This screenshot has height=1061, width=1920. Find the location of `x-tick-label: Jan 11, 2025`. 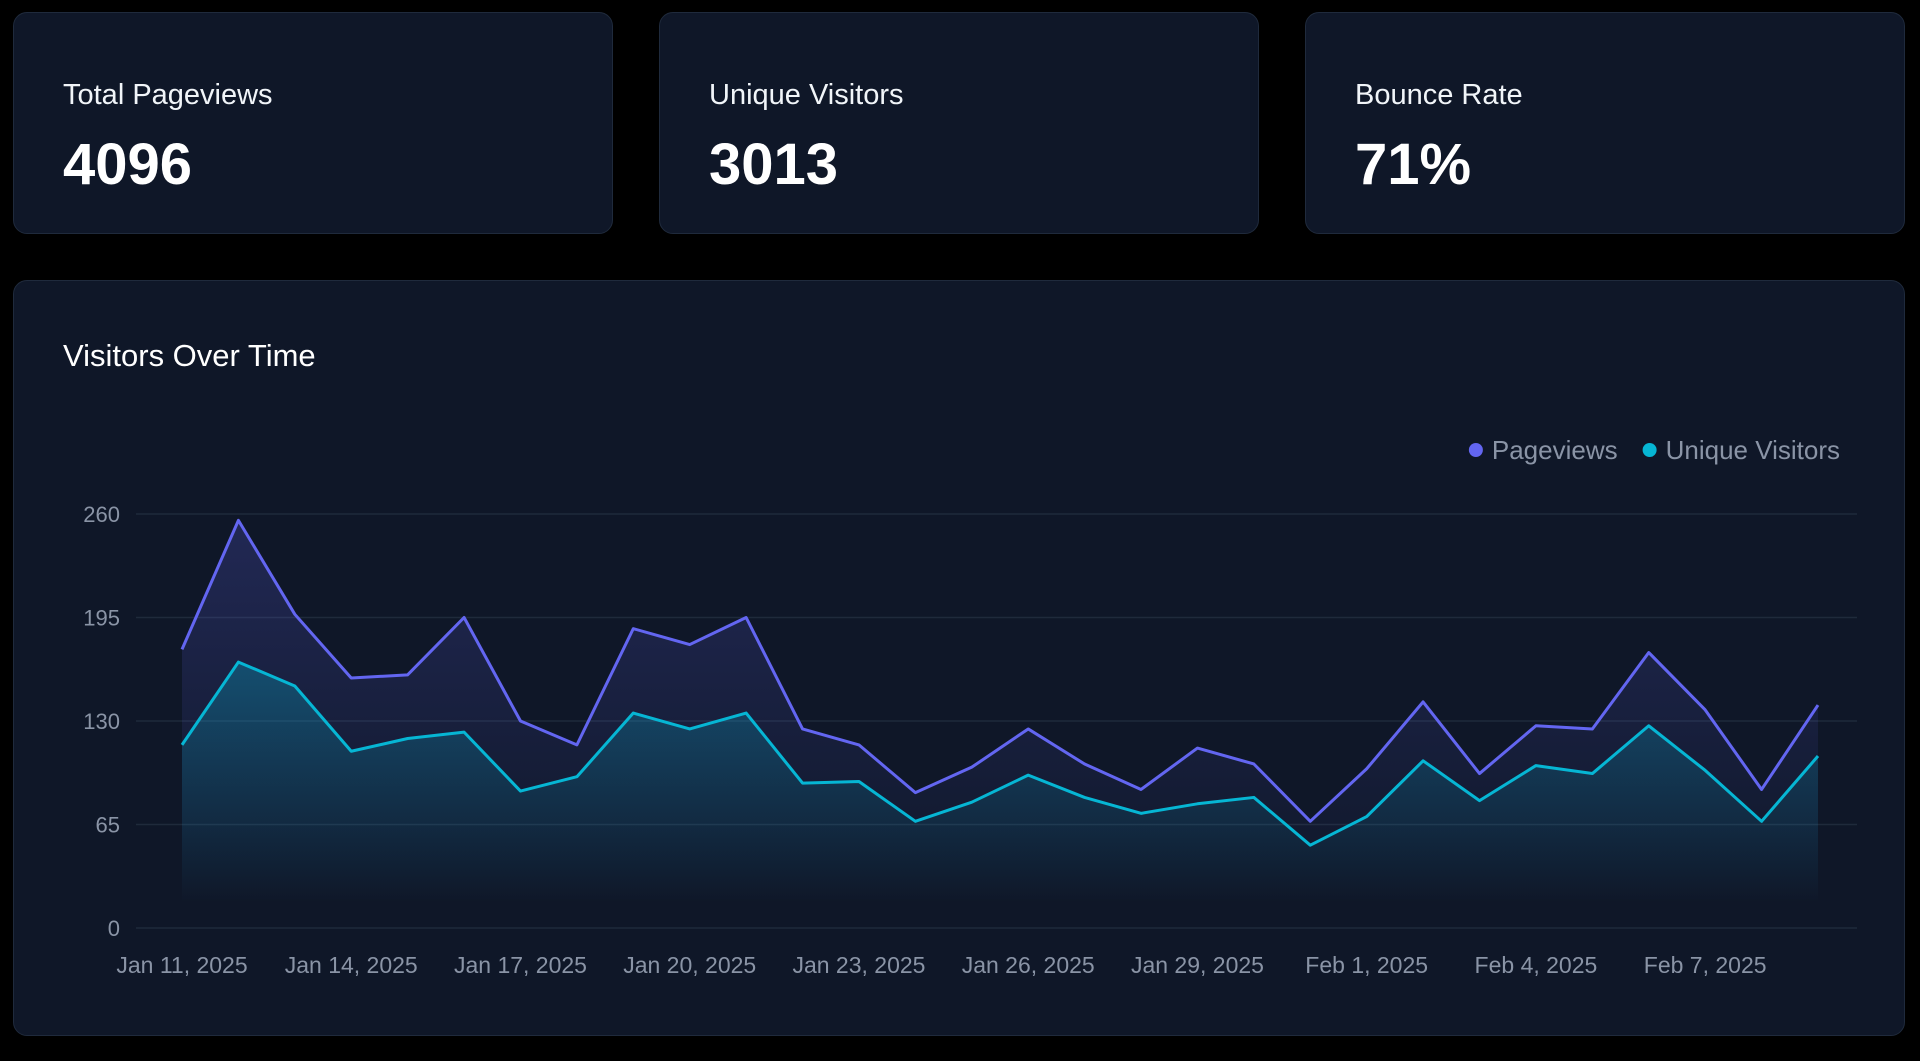

x-tick-label: Jan 11, 2025 is located at coordinates (181, 965).